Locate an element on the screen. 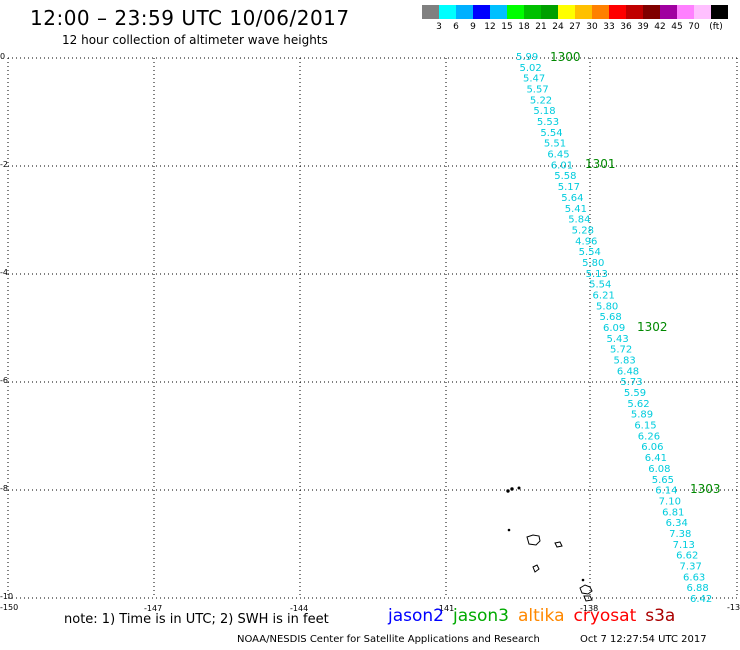  wave-height-value: 5.41 is located at coordinates (576, 209).